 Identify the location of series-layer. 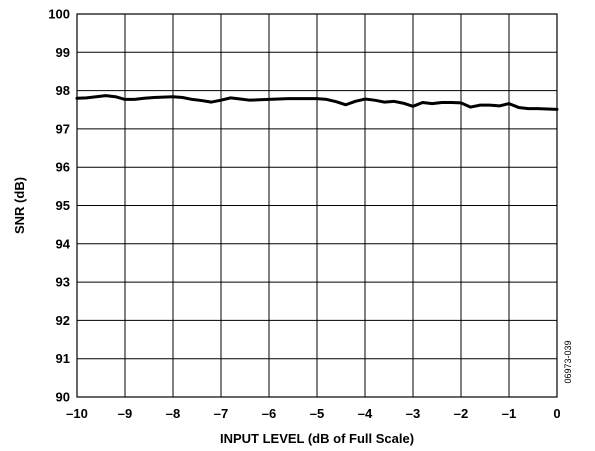
(317, 102).